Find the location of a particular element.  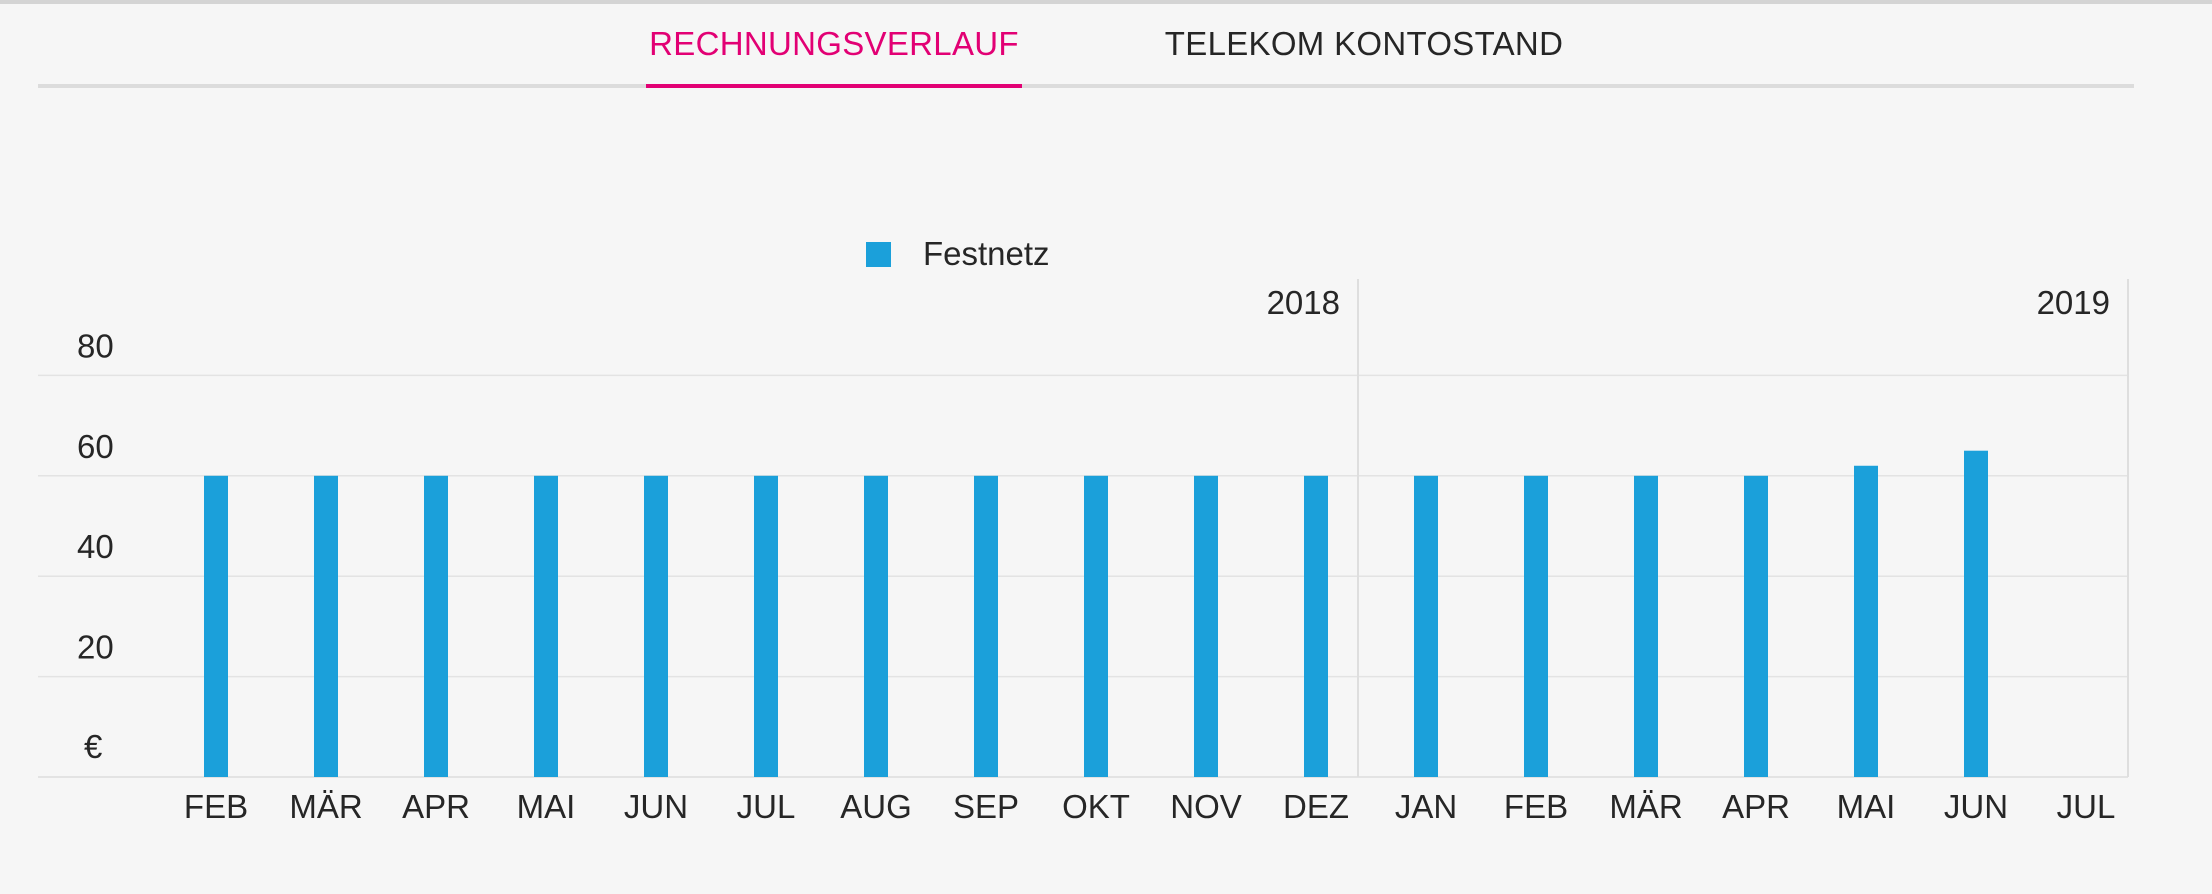

x-tick-label-9: OKT is located at coordinates (1096, 806).